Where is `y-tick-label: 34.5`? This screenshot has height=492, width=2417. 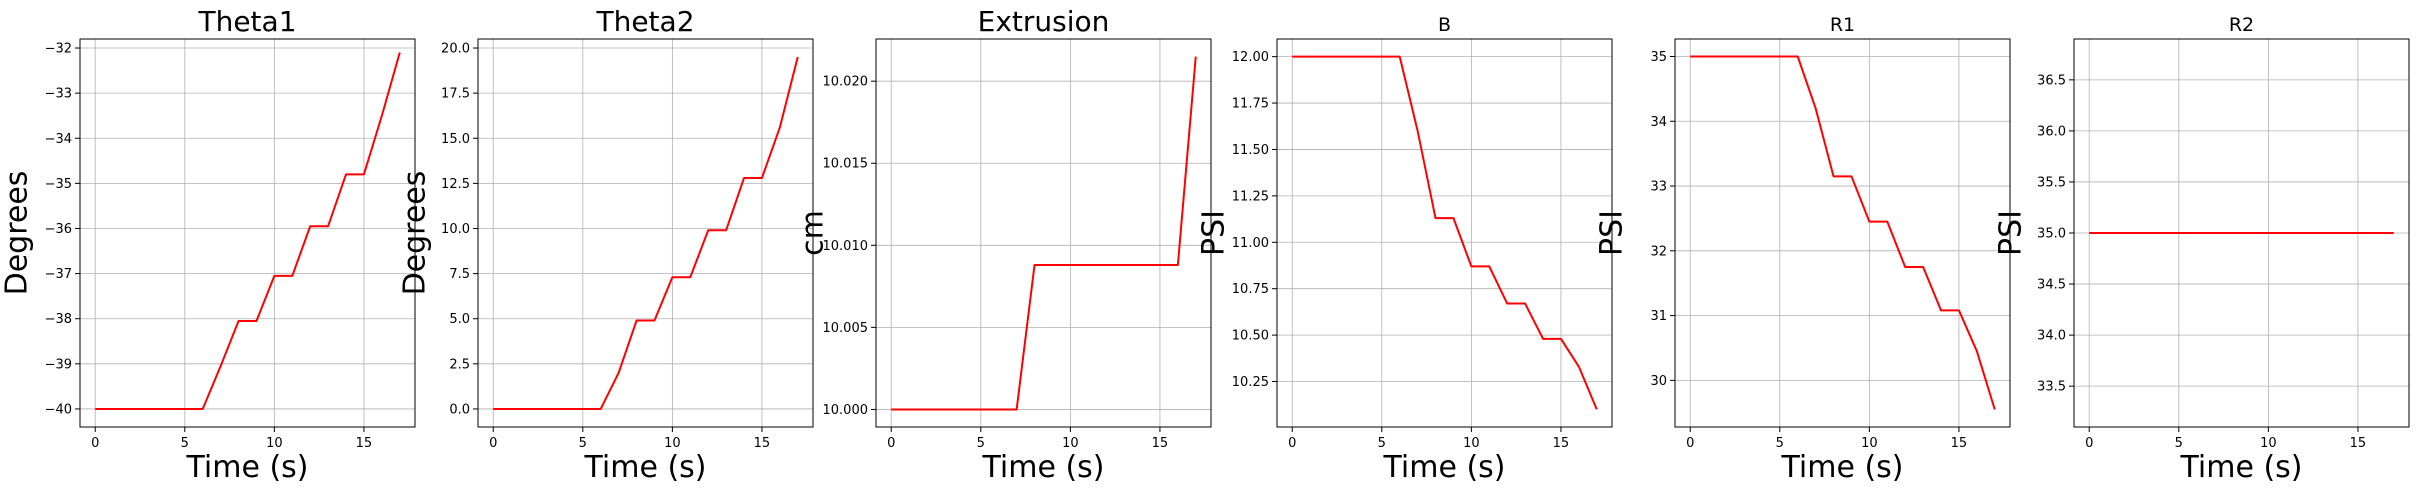 y-tick-label: 34.5 is located at coordinates (2051, 285).